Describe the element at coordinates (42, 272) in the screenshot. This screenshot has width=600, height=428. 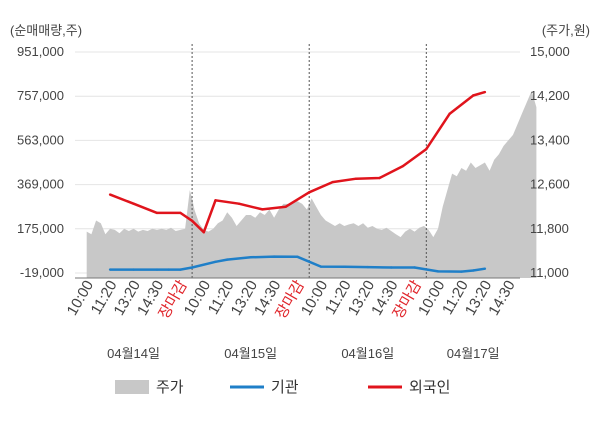
I see `left-tick-label: -19,000` at that location.